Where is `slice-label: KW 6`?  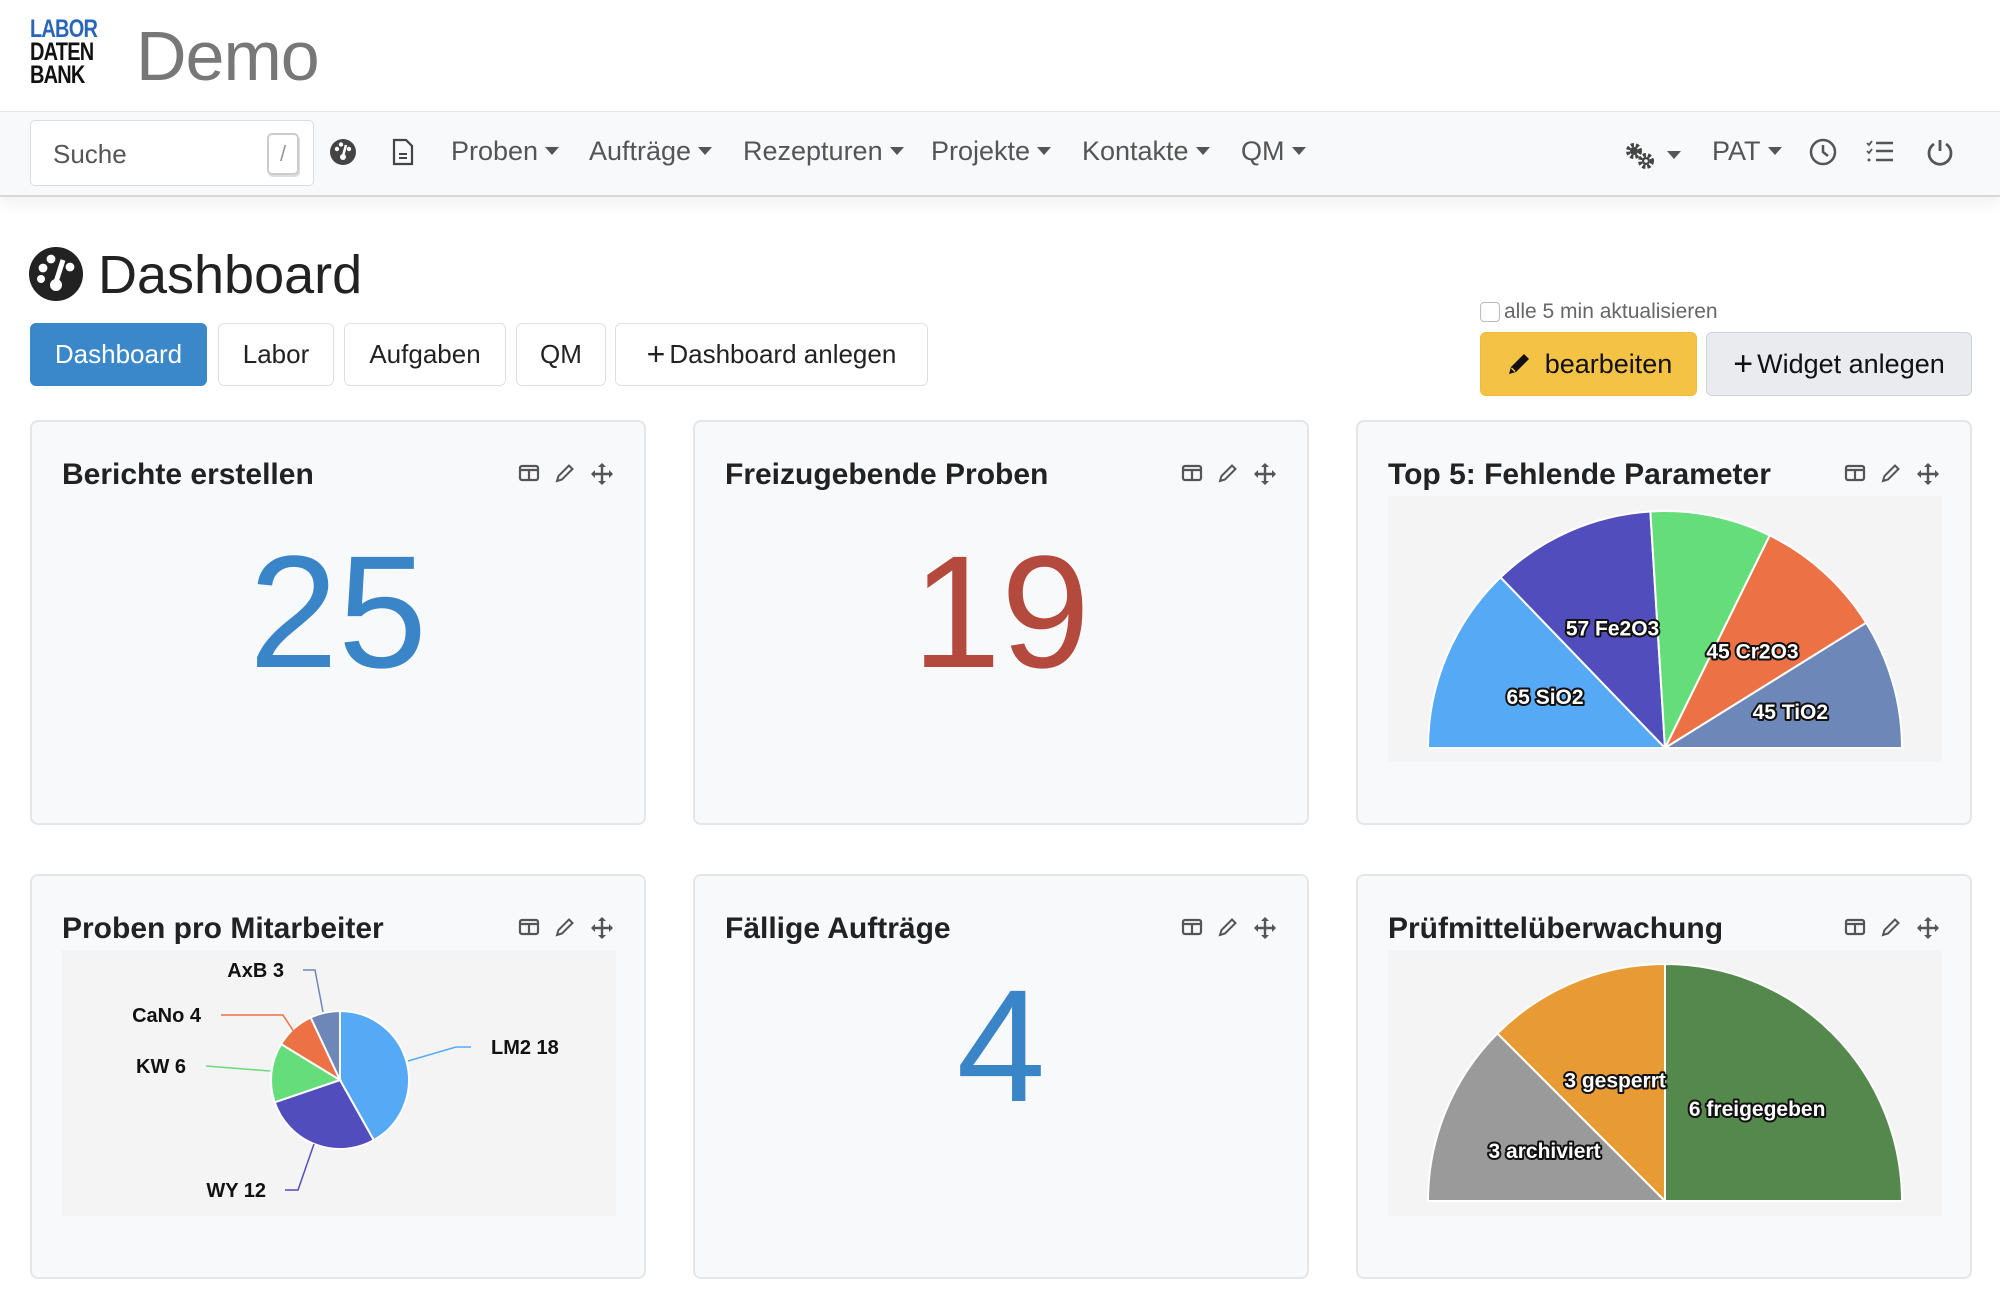 slice-label: KW 6 is located at coordinates (161, 1067).